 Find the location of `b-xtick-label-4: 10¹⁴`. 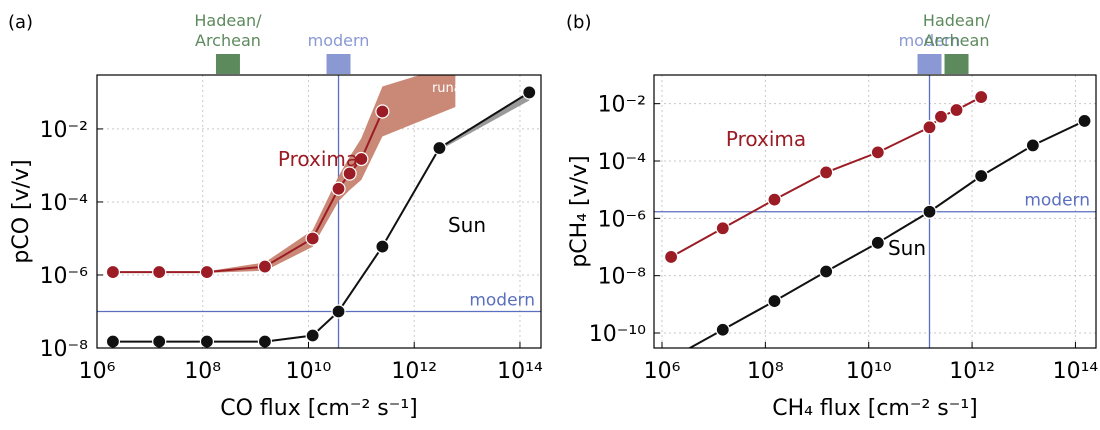

b-xtick-label-4: 10¹⁴ is located at coordinates (1076, 371).